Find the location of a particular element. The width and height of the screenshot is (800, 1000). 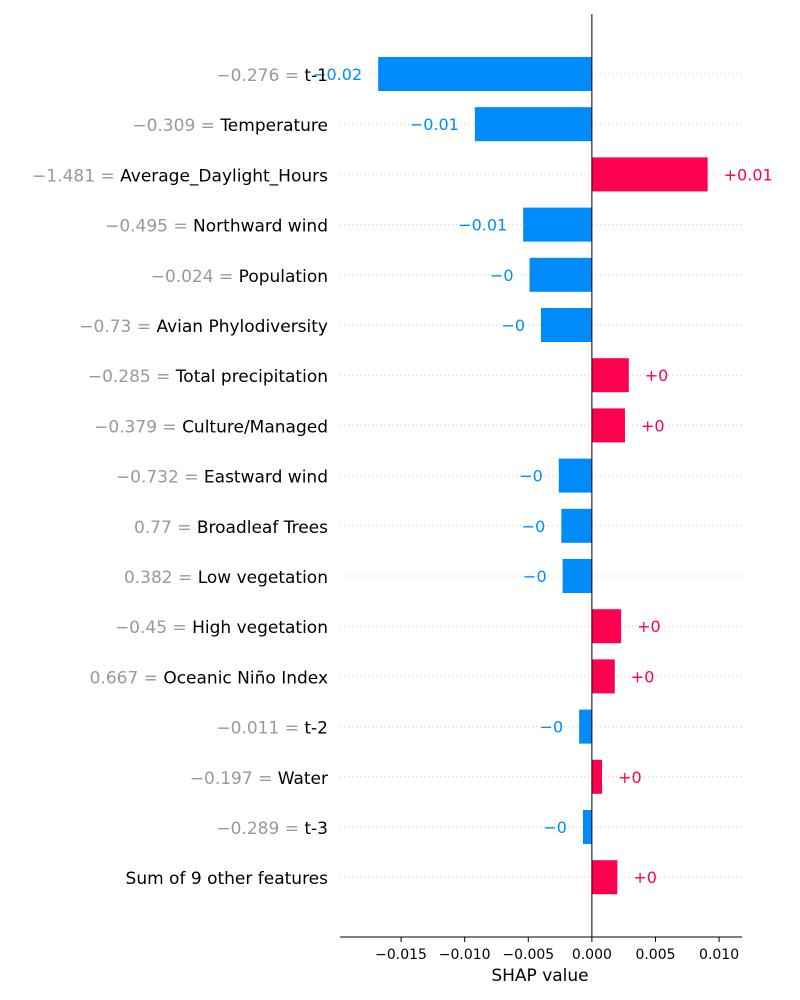

feature-value-row-7: −0.379 = is located at coordinates (138, 427).